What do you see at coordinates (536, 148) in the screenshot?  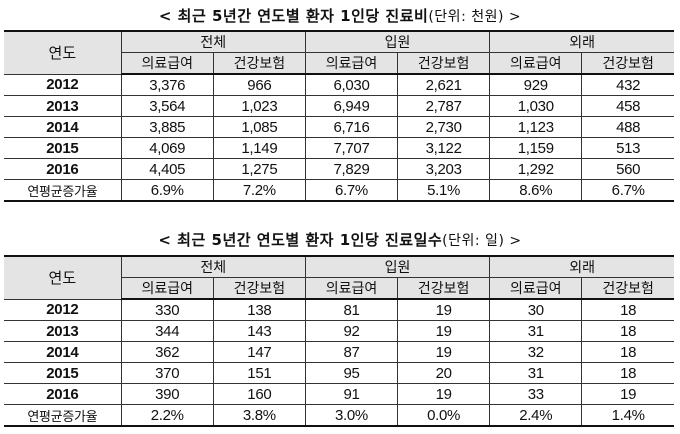 I see `table-cell: 1,159` at bounding box center [536, 148].